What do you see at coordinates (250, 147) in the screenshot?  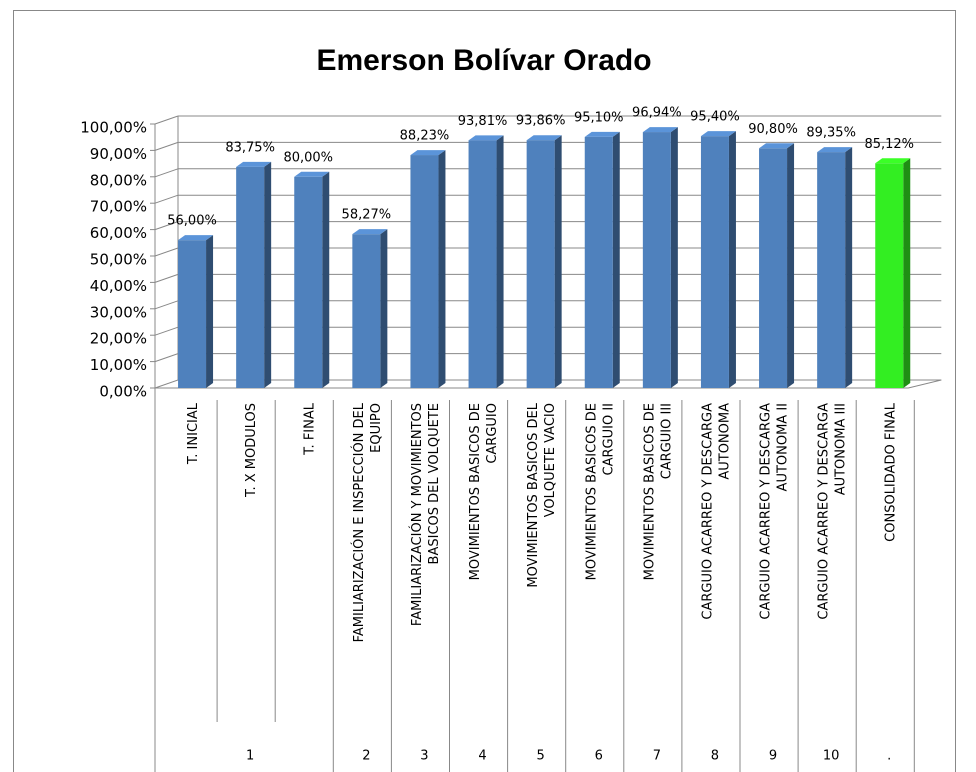 I see `data-label: 83,75%` at bounding box center [250, 147].